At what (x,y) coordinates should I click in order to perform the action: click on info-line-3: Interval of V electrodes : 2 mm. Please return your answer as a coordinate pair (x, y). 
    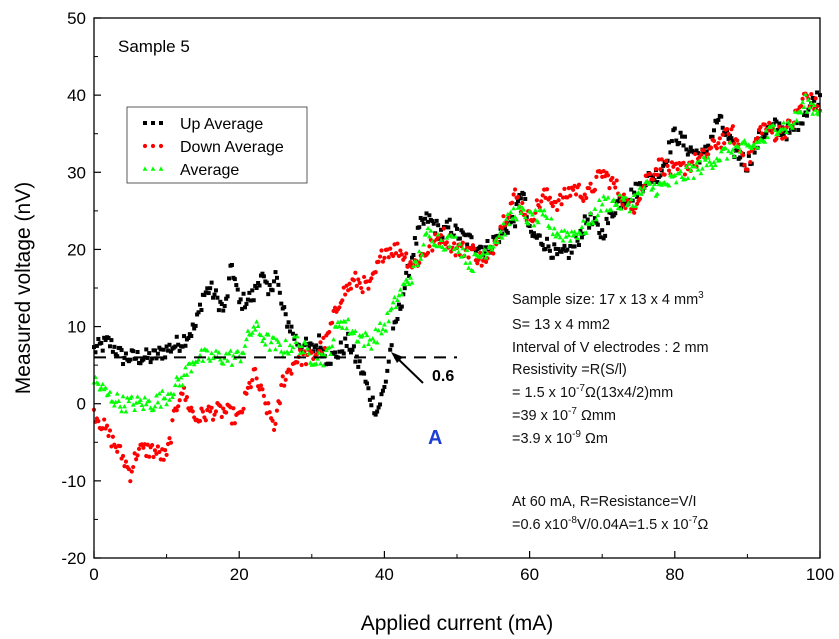
    Looking at the image, I should click on (610, 348).